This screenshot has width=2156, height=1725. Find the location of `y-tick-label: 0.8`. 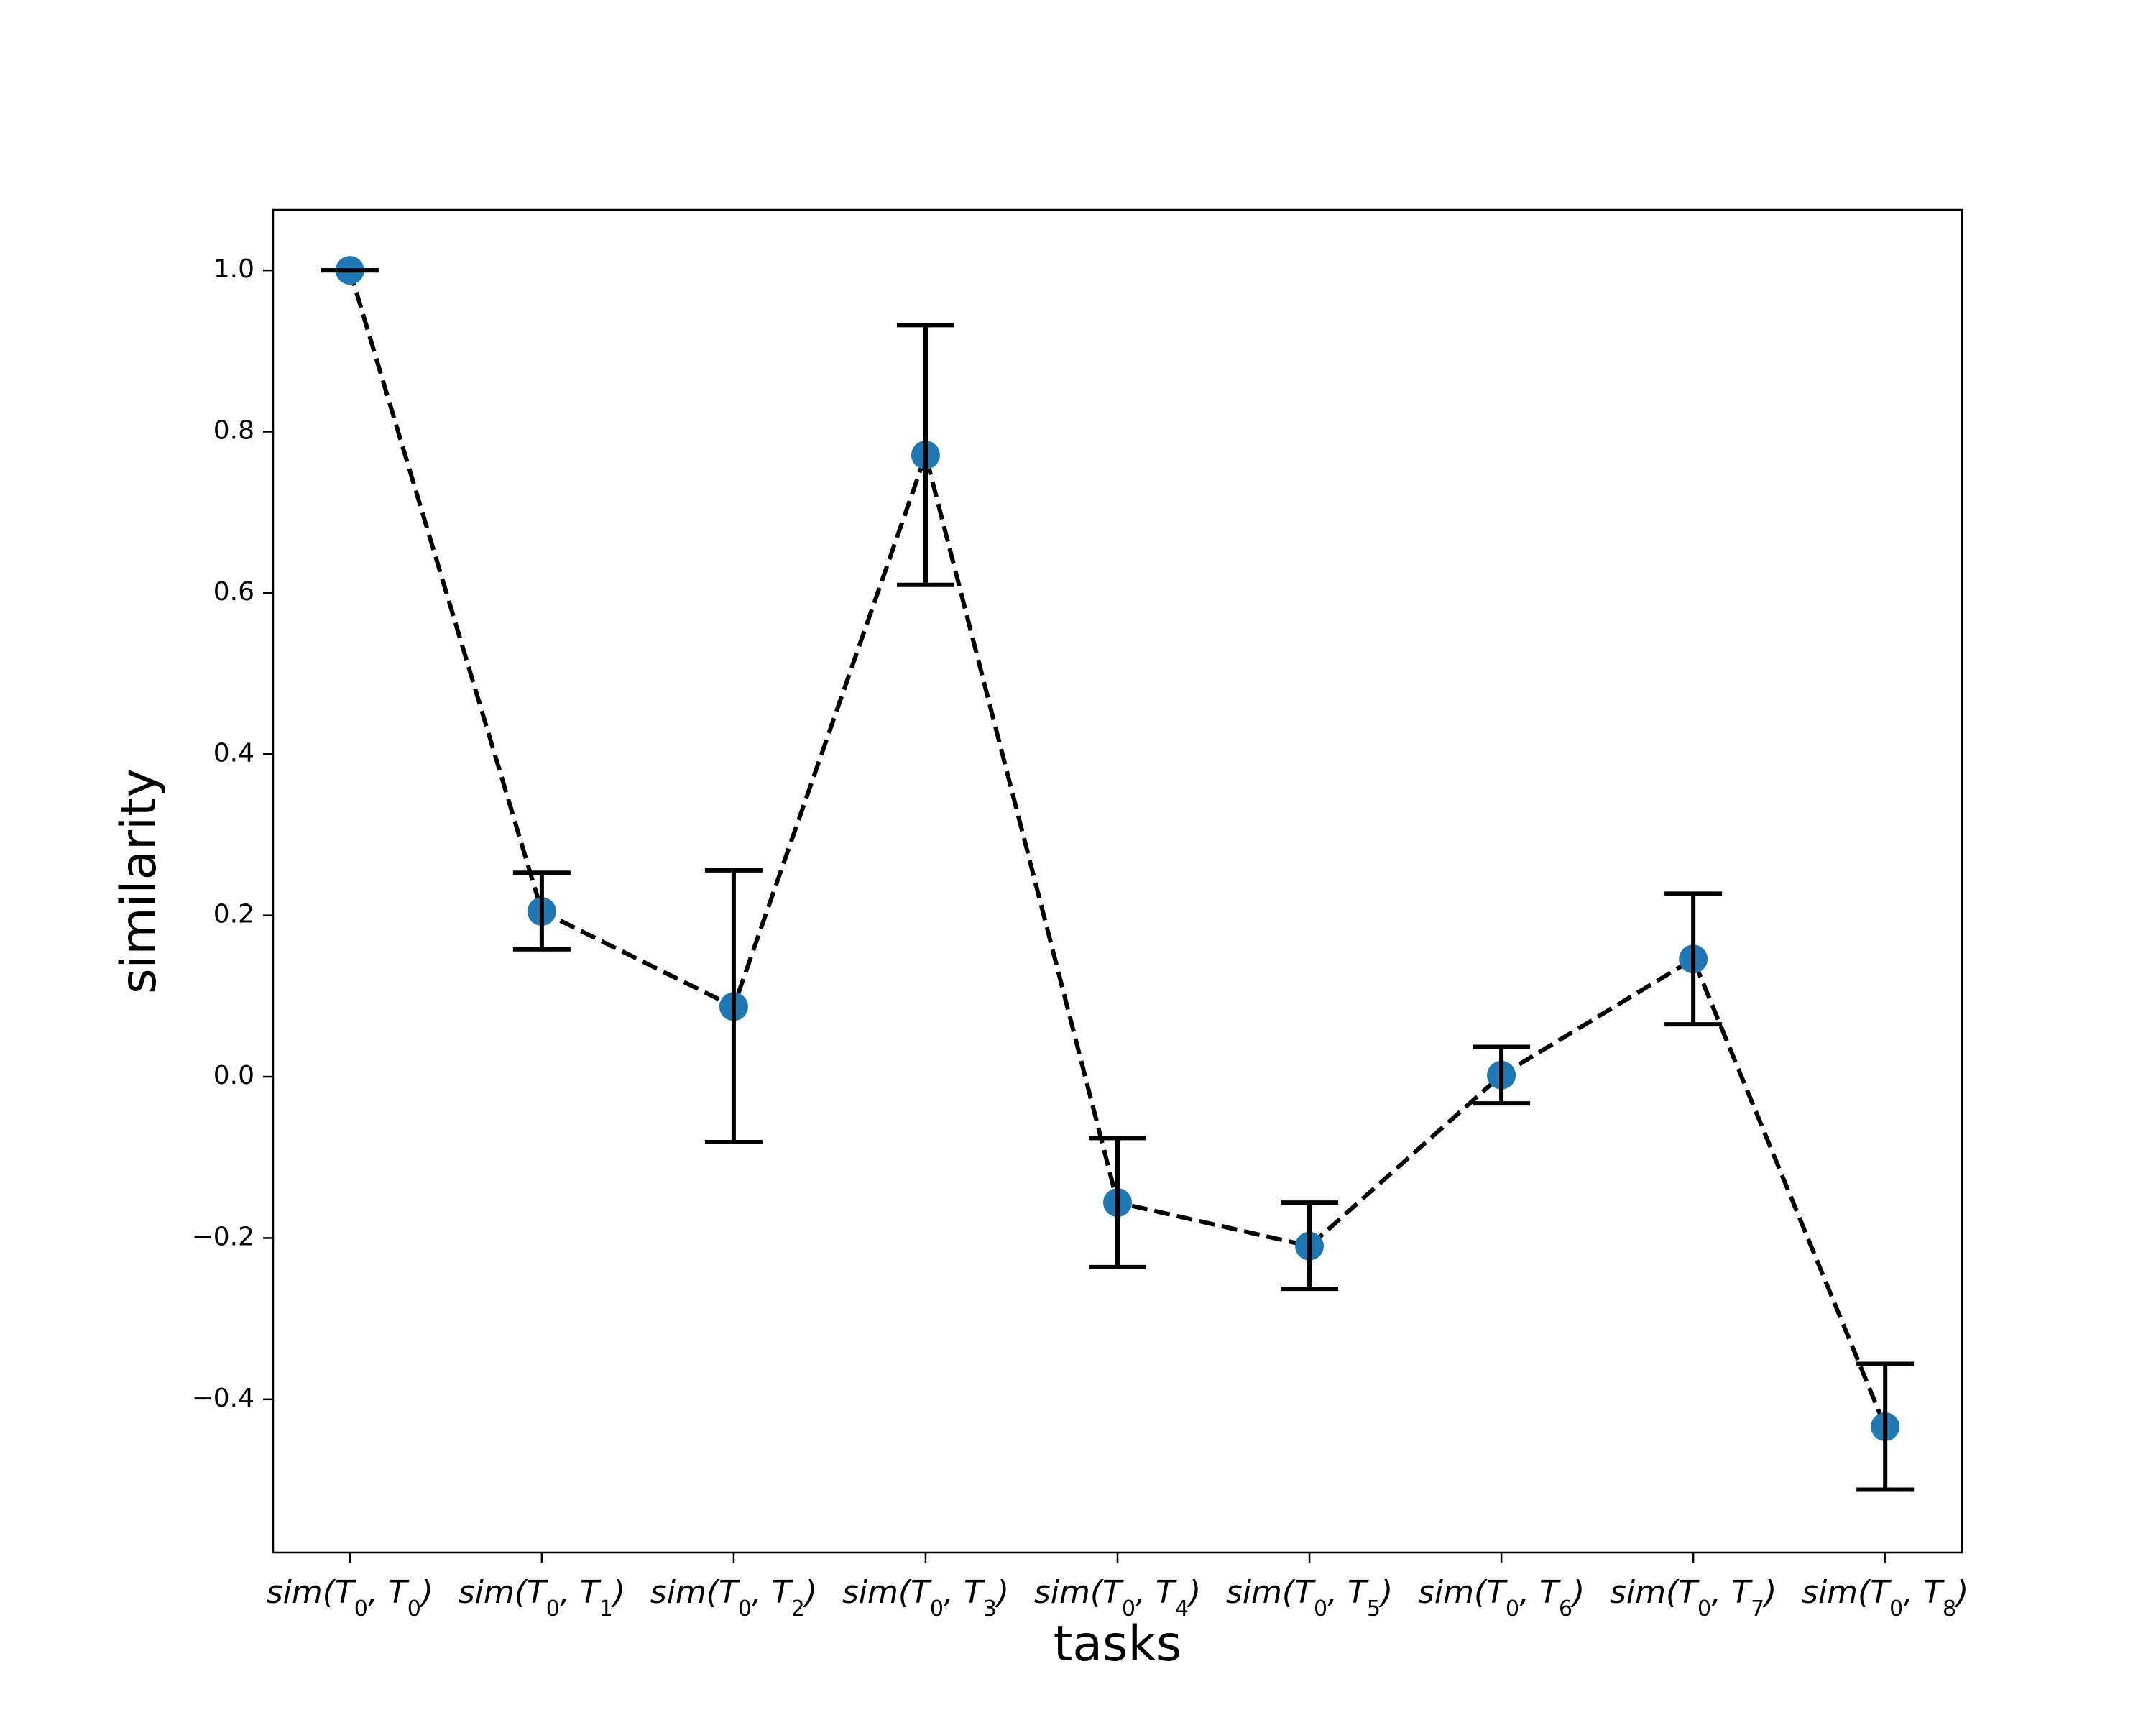

y-tick-label: 0.8 is located at coordinates (234, 431).